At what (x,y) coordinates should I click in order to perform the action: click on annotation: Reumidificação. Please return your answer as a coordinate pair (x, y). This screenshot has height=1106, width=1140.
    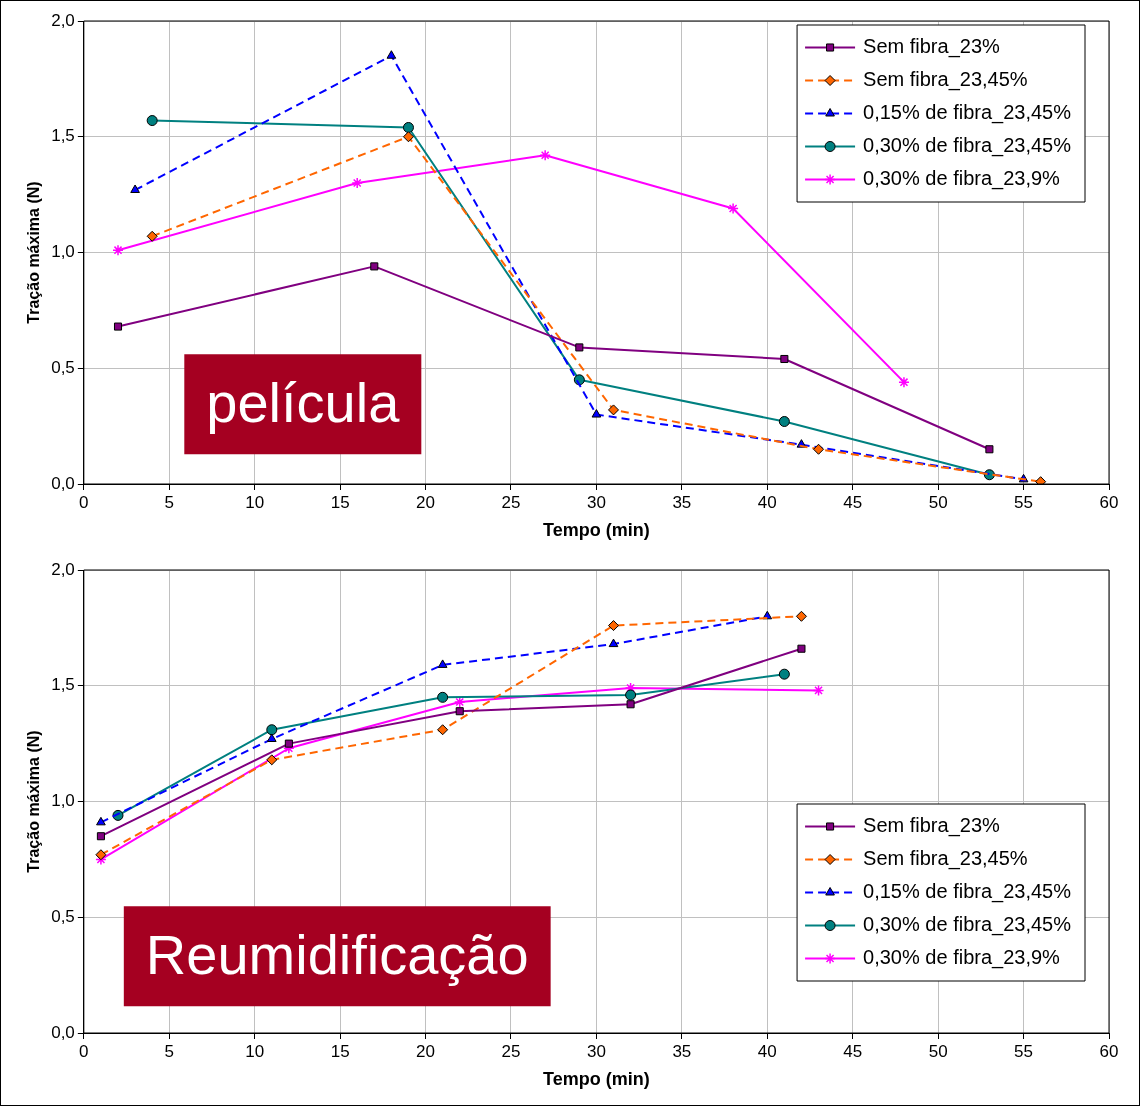
    Looking at the image, I should click on (337, 954).